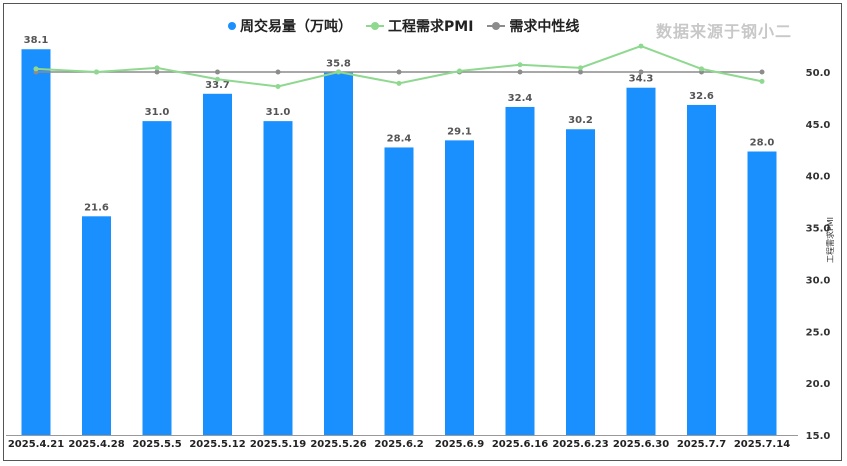  I want to click on x-tick-label: 2025.4.21, so click(36, 444).